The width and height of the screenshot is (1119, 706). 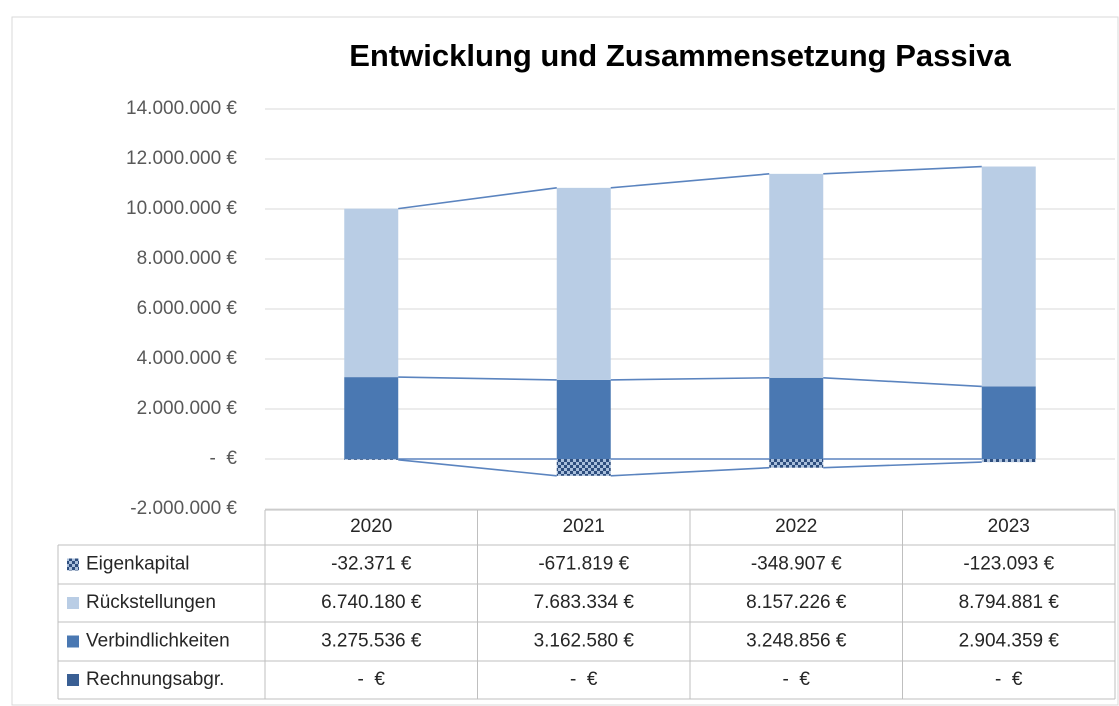 I want to click on x-tick-label: 2023, so click(x=1009, y=526).